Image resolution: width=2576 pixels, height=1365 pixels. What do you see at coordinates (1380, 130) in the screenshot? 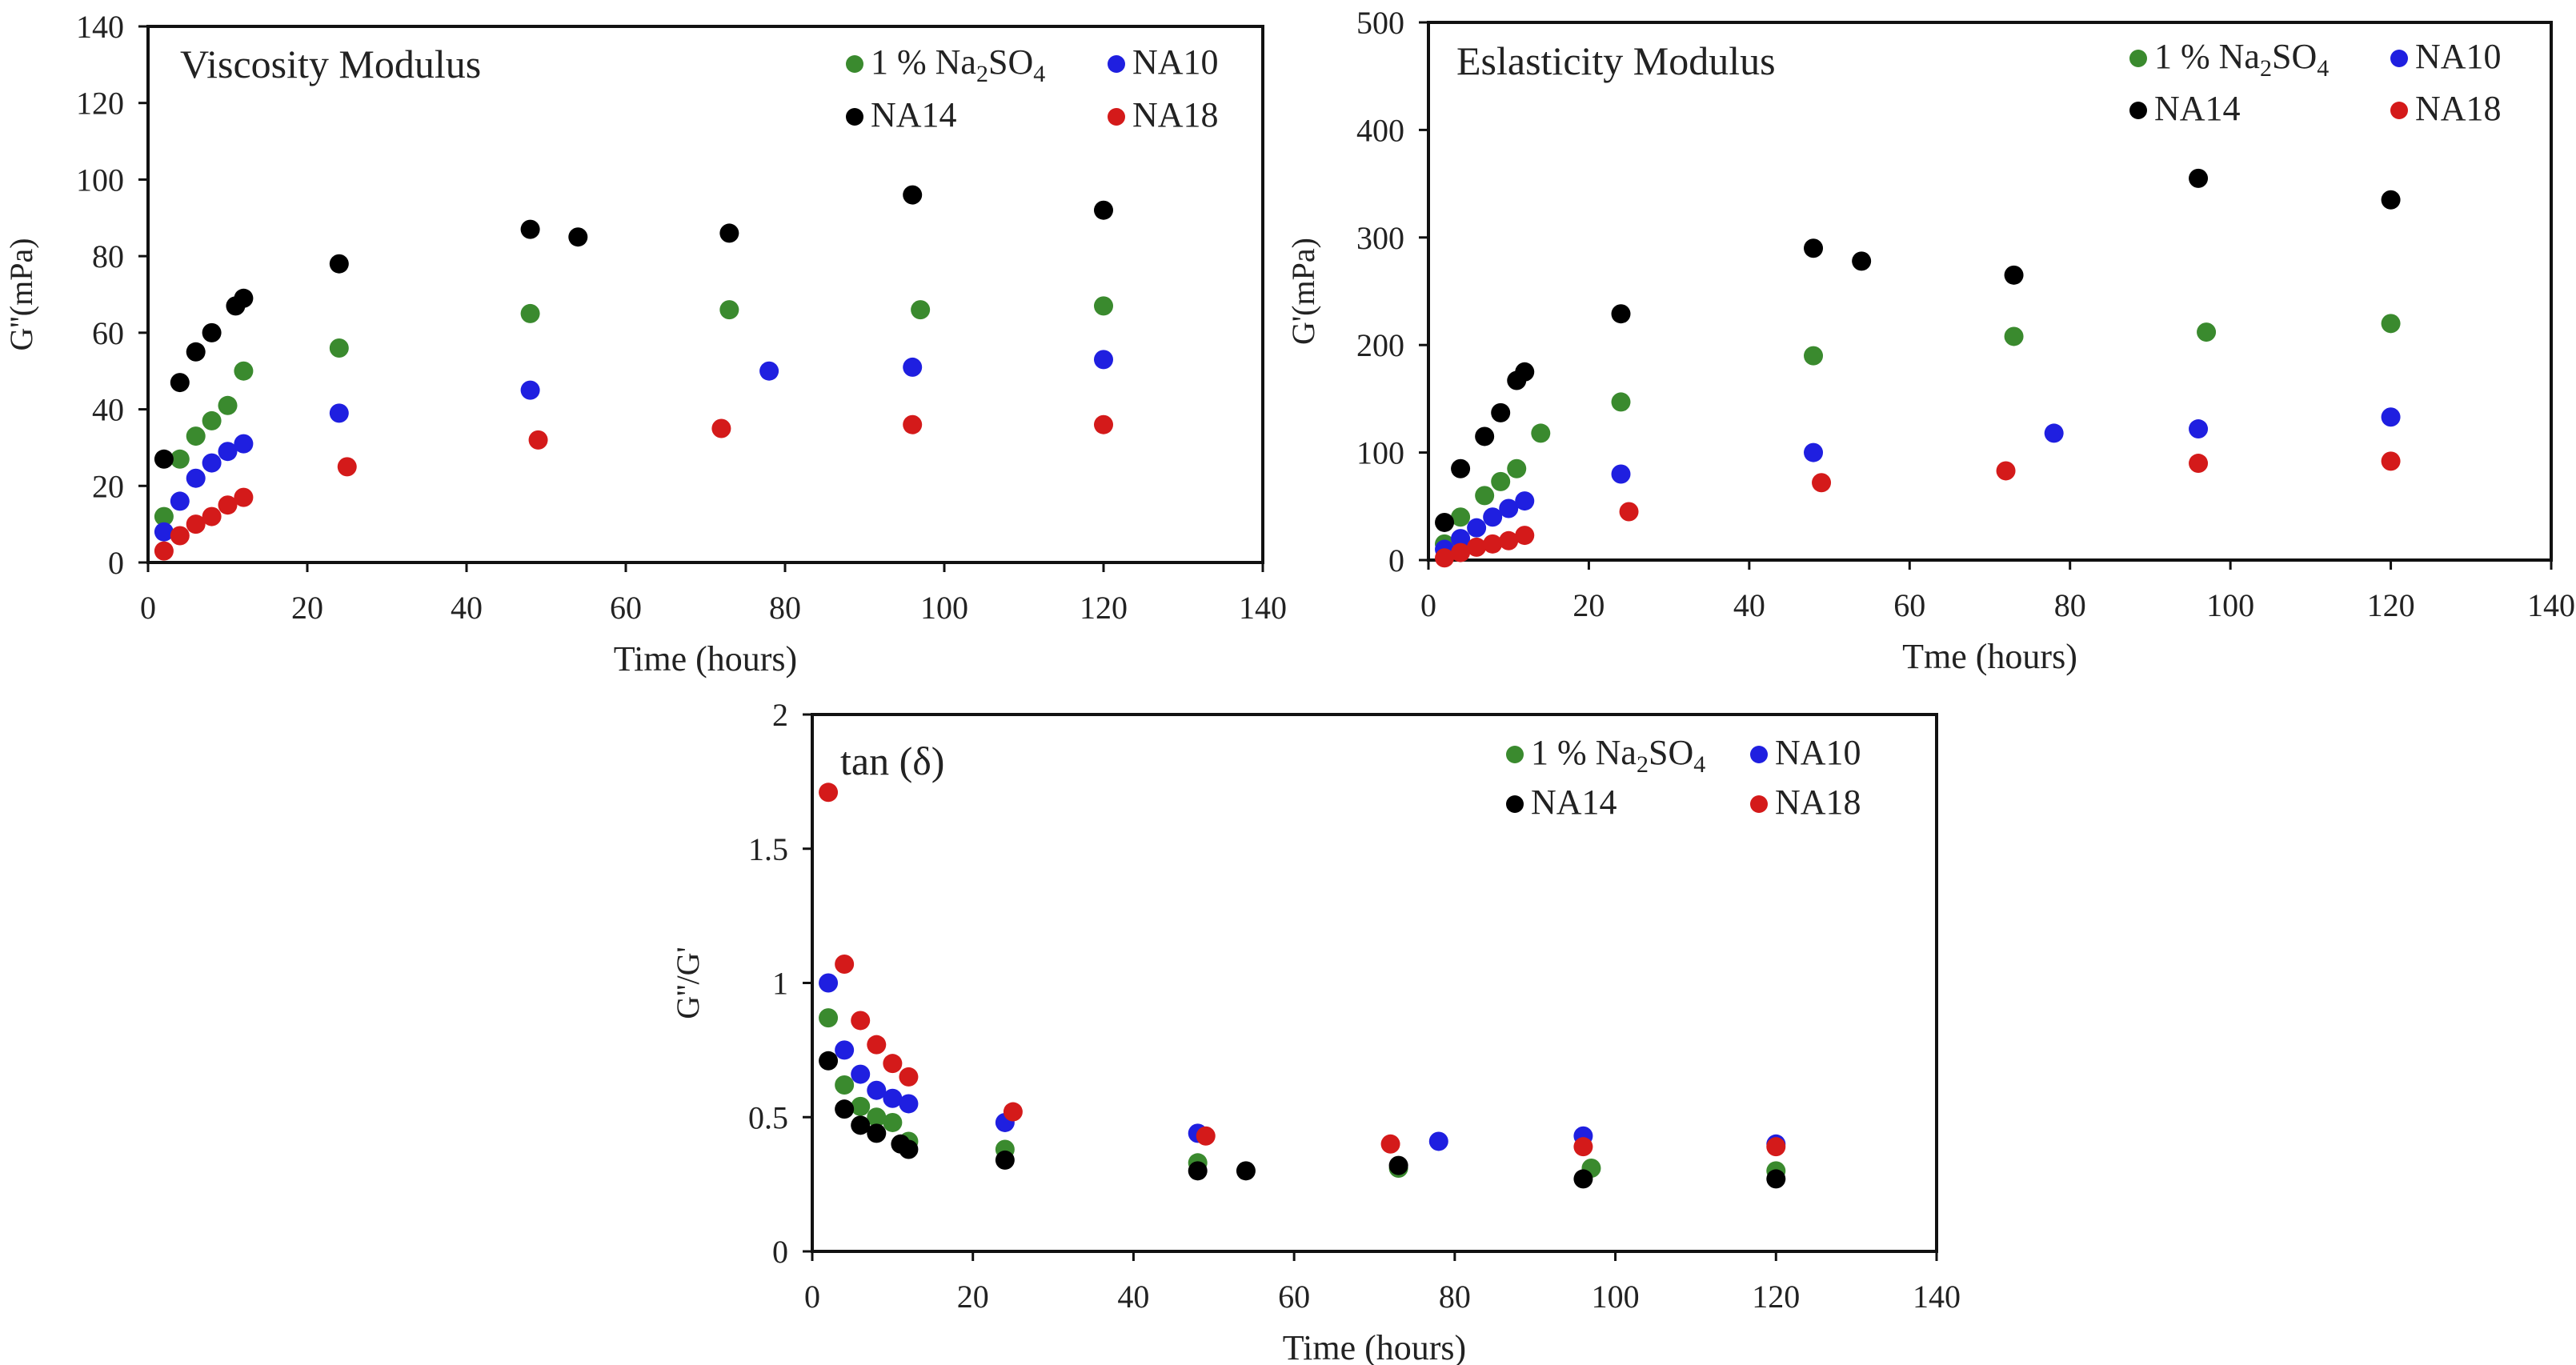
I see `y-tick-label: 400` at bounding box center [1380, 130].